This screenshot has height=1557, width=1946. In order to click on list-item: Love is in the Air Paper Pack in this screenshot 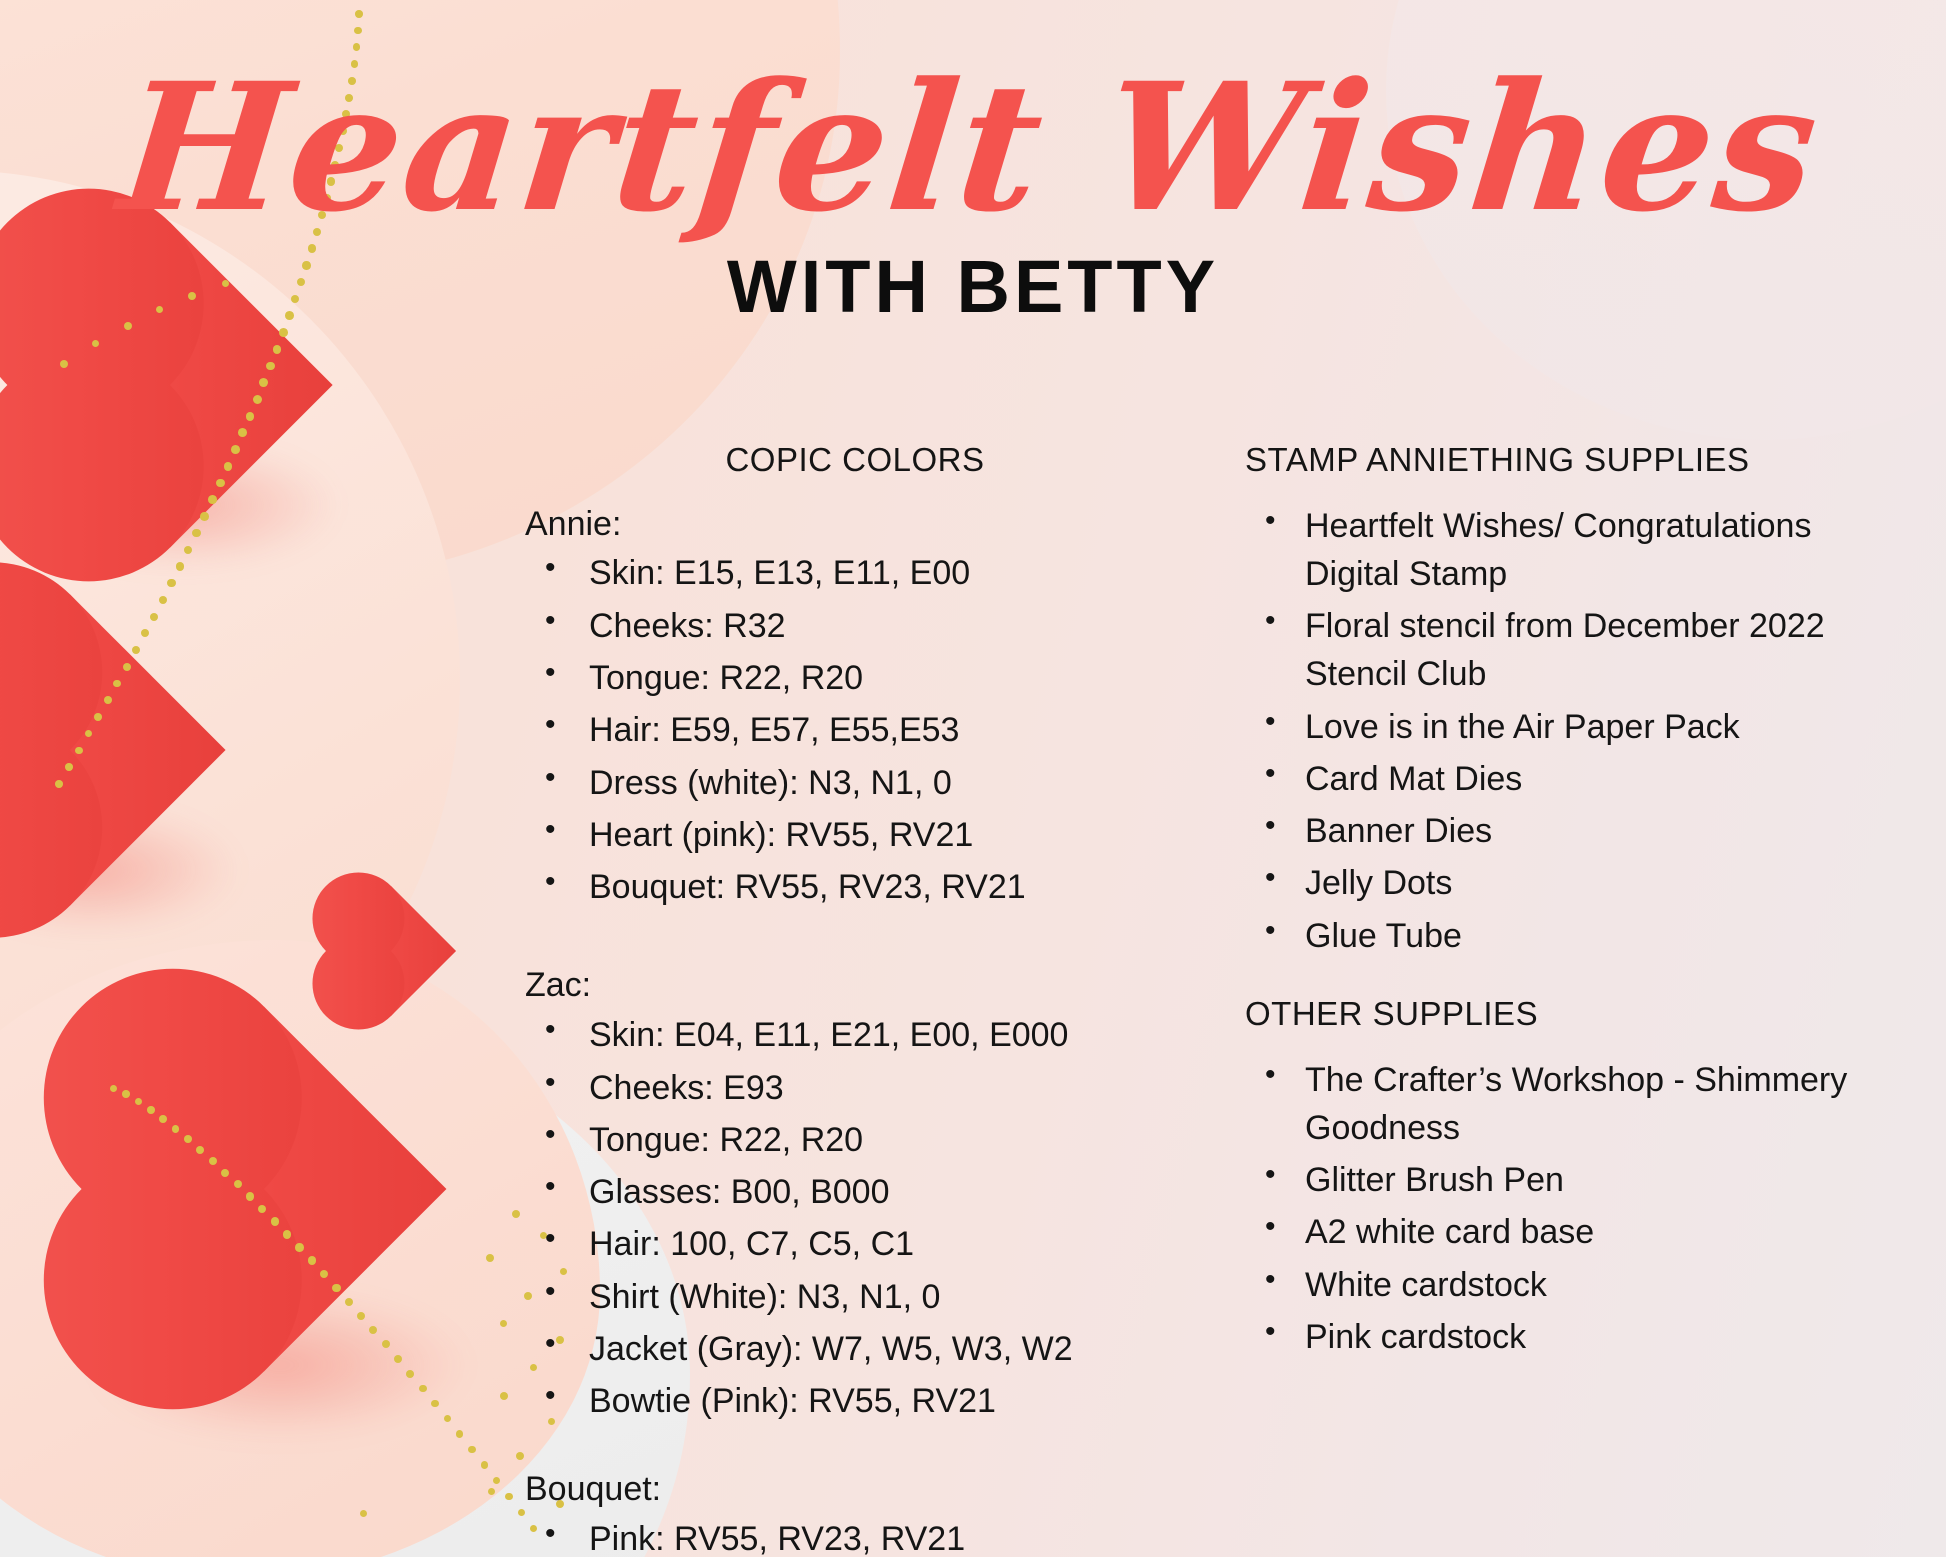, I will do `click(1563, 726)`.